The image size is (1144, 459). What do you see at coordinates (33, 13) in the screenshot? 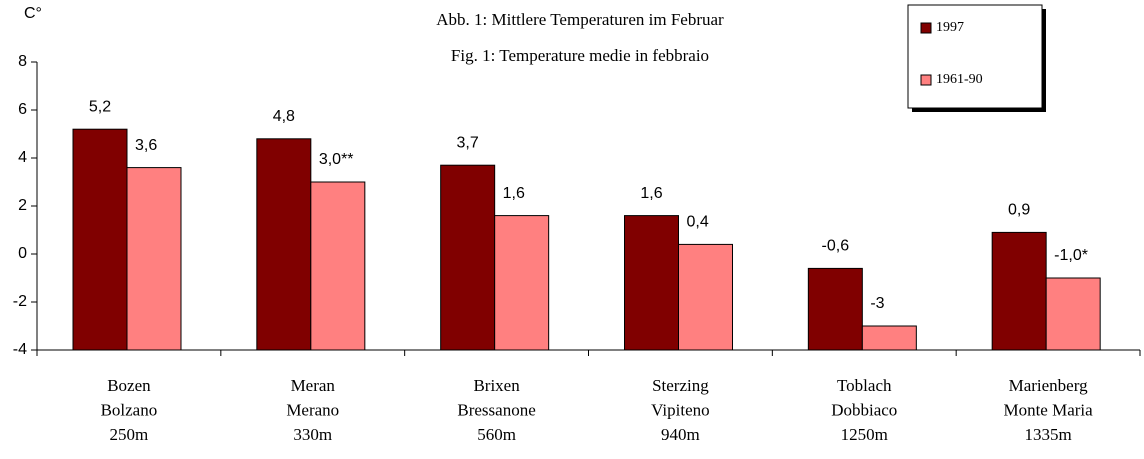
I see `y-axis-label: C°` at bounding box center [33, 13].